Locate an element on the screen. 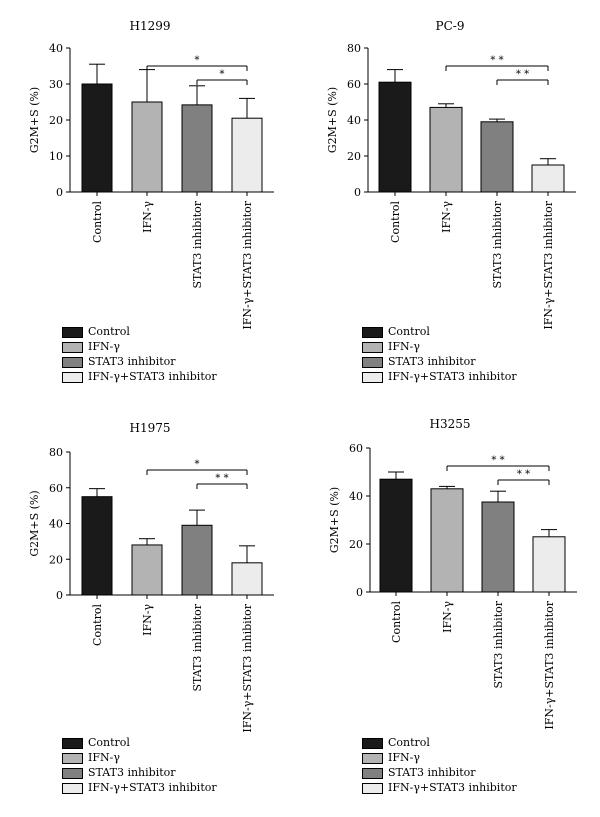  y-tick-label: 30 is located at coordinates (56, 84).